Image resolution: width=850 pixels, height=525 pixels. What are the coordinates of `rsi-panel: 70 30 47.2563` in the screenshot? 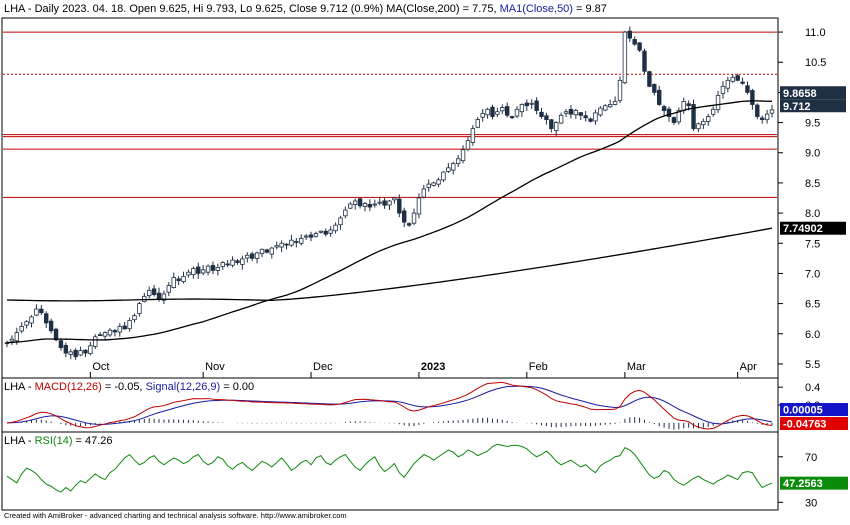 It's located at (427, 476).